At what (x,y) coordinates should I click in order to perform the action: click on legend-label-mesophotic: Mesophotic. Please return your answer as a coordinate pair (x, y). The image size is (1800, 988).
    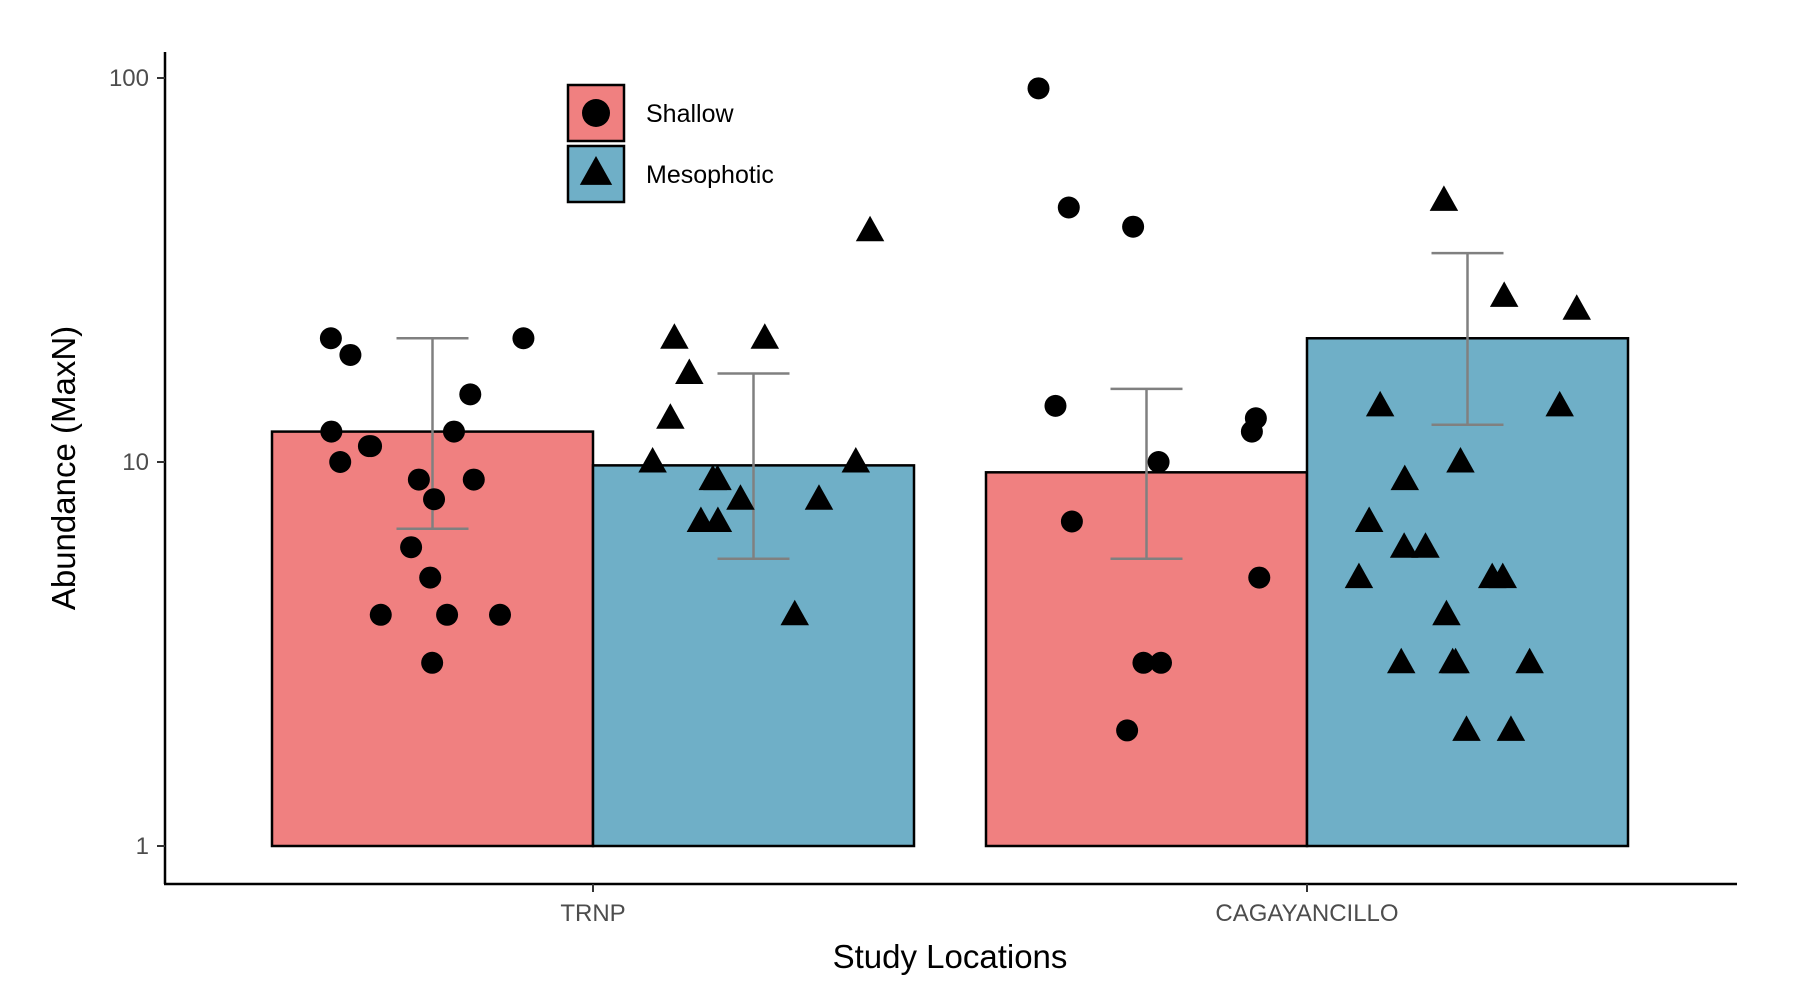
    Looking at the image, I should click on (710, 175).